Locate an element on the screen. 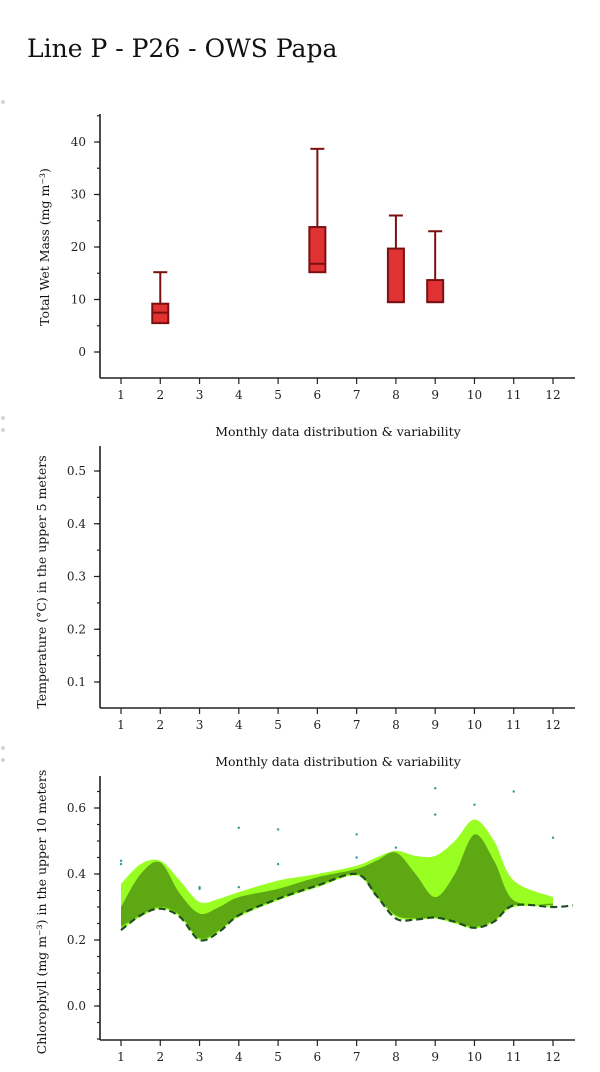 The height and width of the screenshot is (1072, 600). side-decoration is located at coordinates (3, 431).